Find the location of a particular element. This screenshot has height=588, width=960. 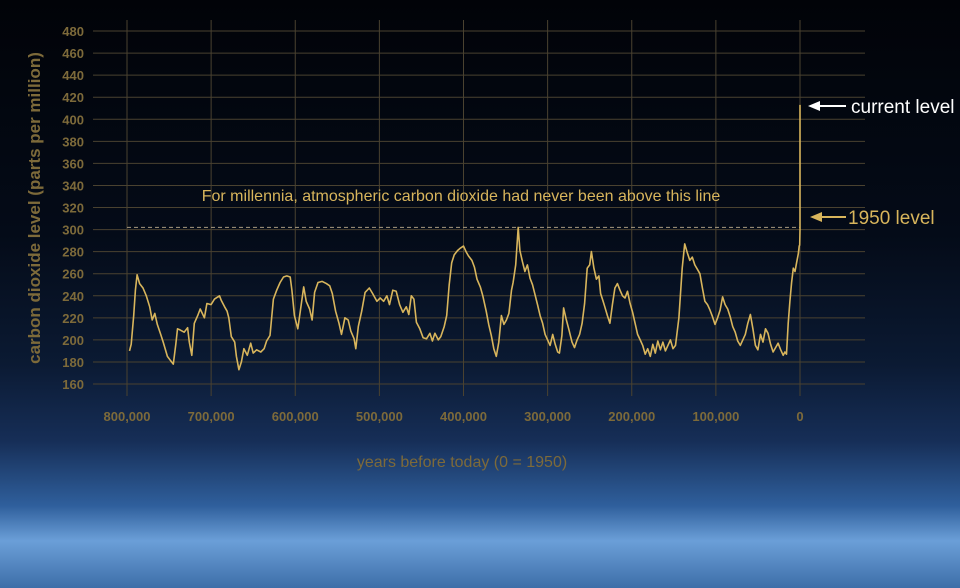

y-tick-label: 220 is located at coordinates (73, 318).